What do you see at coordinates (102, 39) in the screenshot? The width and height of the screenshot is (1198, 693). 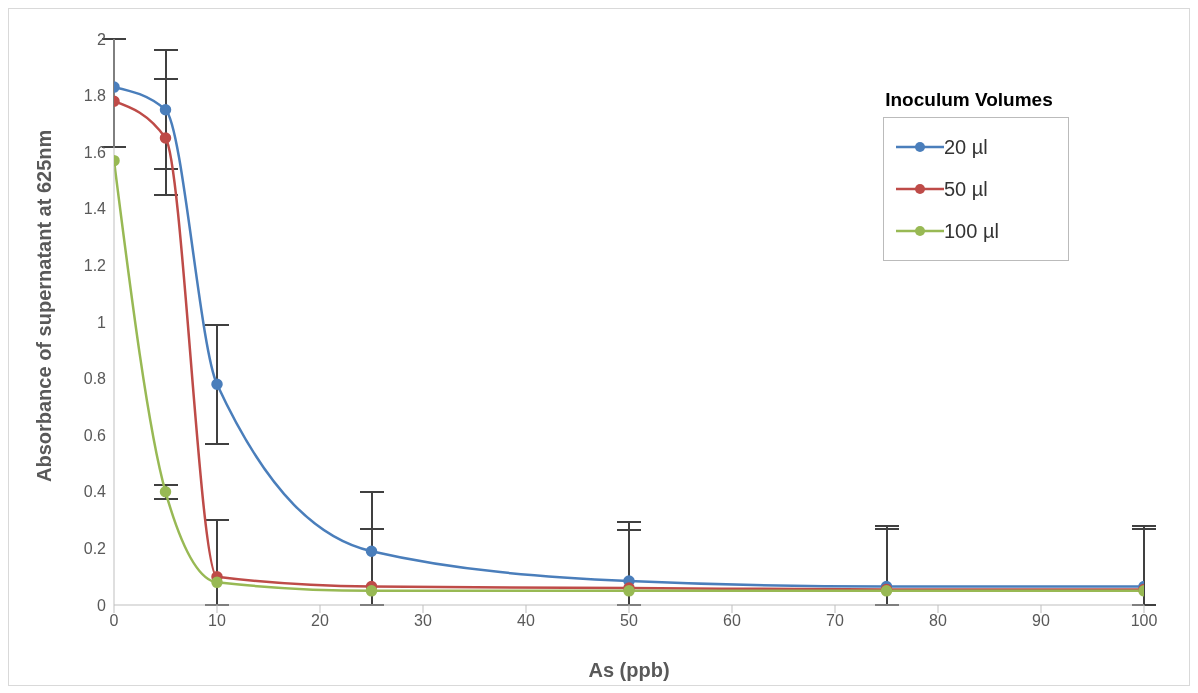 I see `y-tick-label: 2` at bounding box center [102, 39].